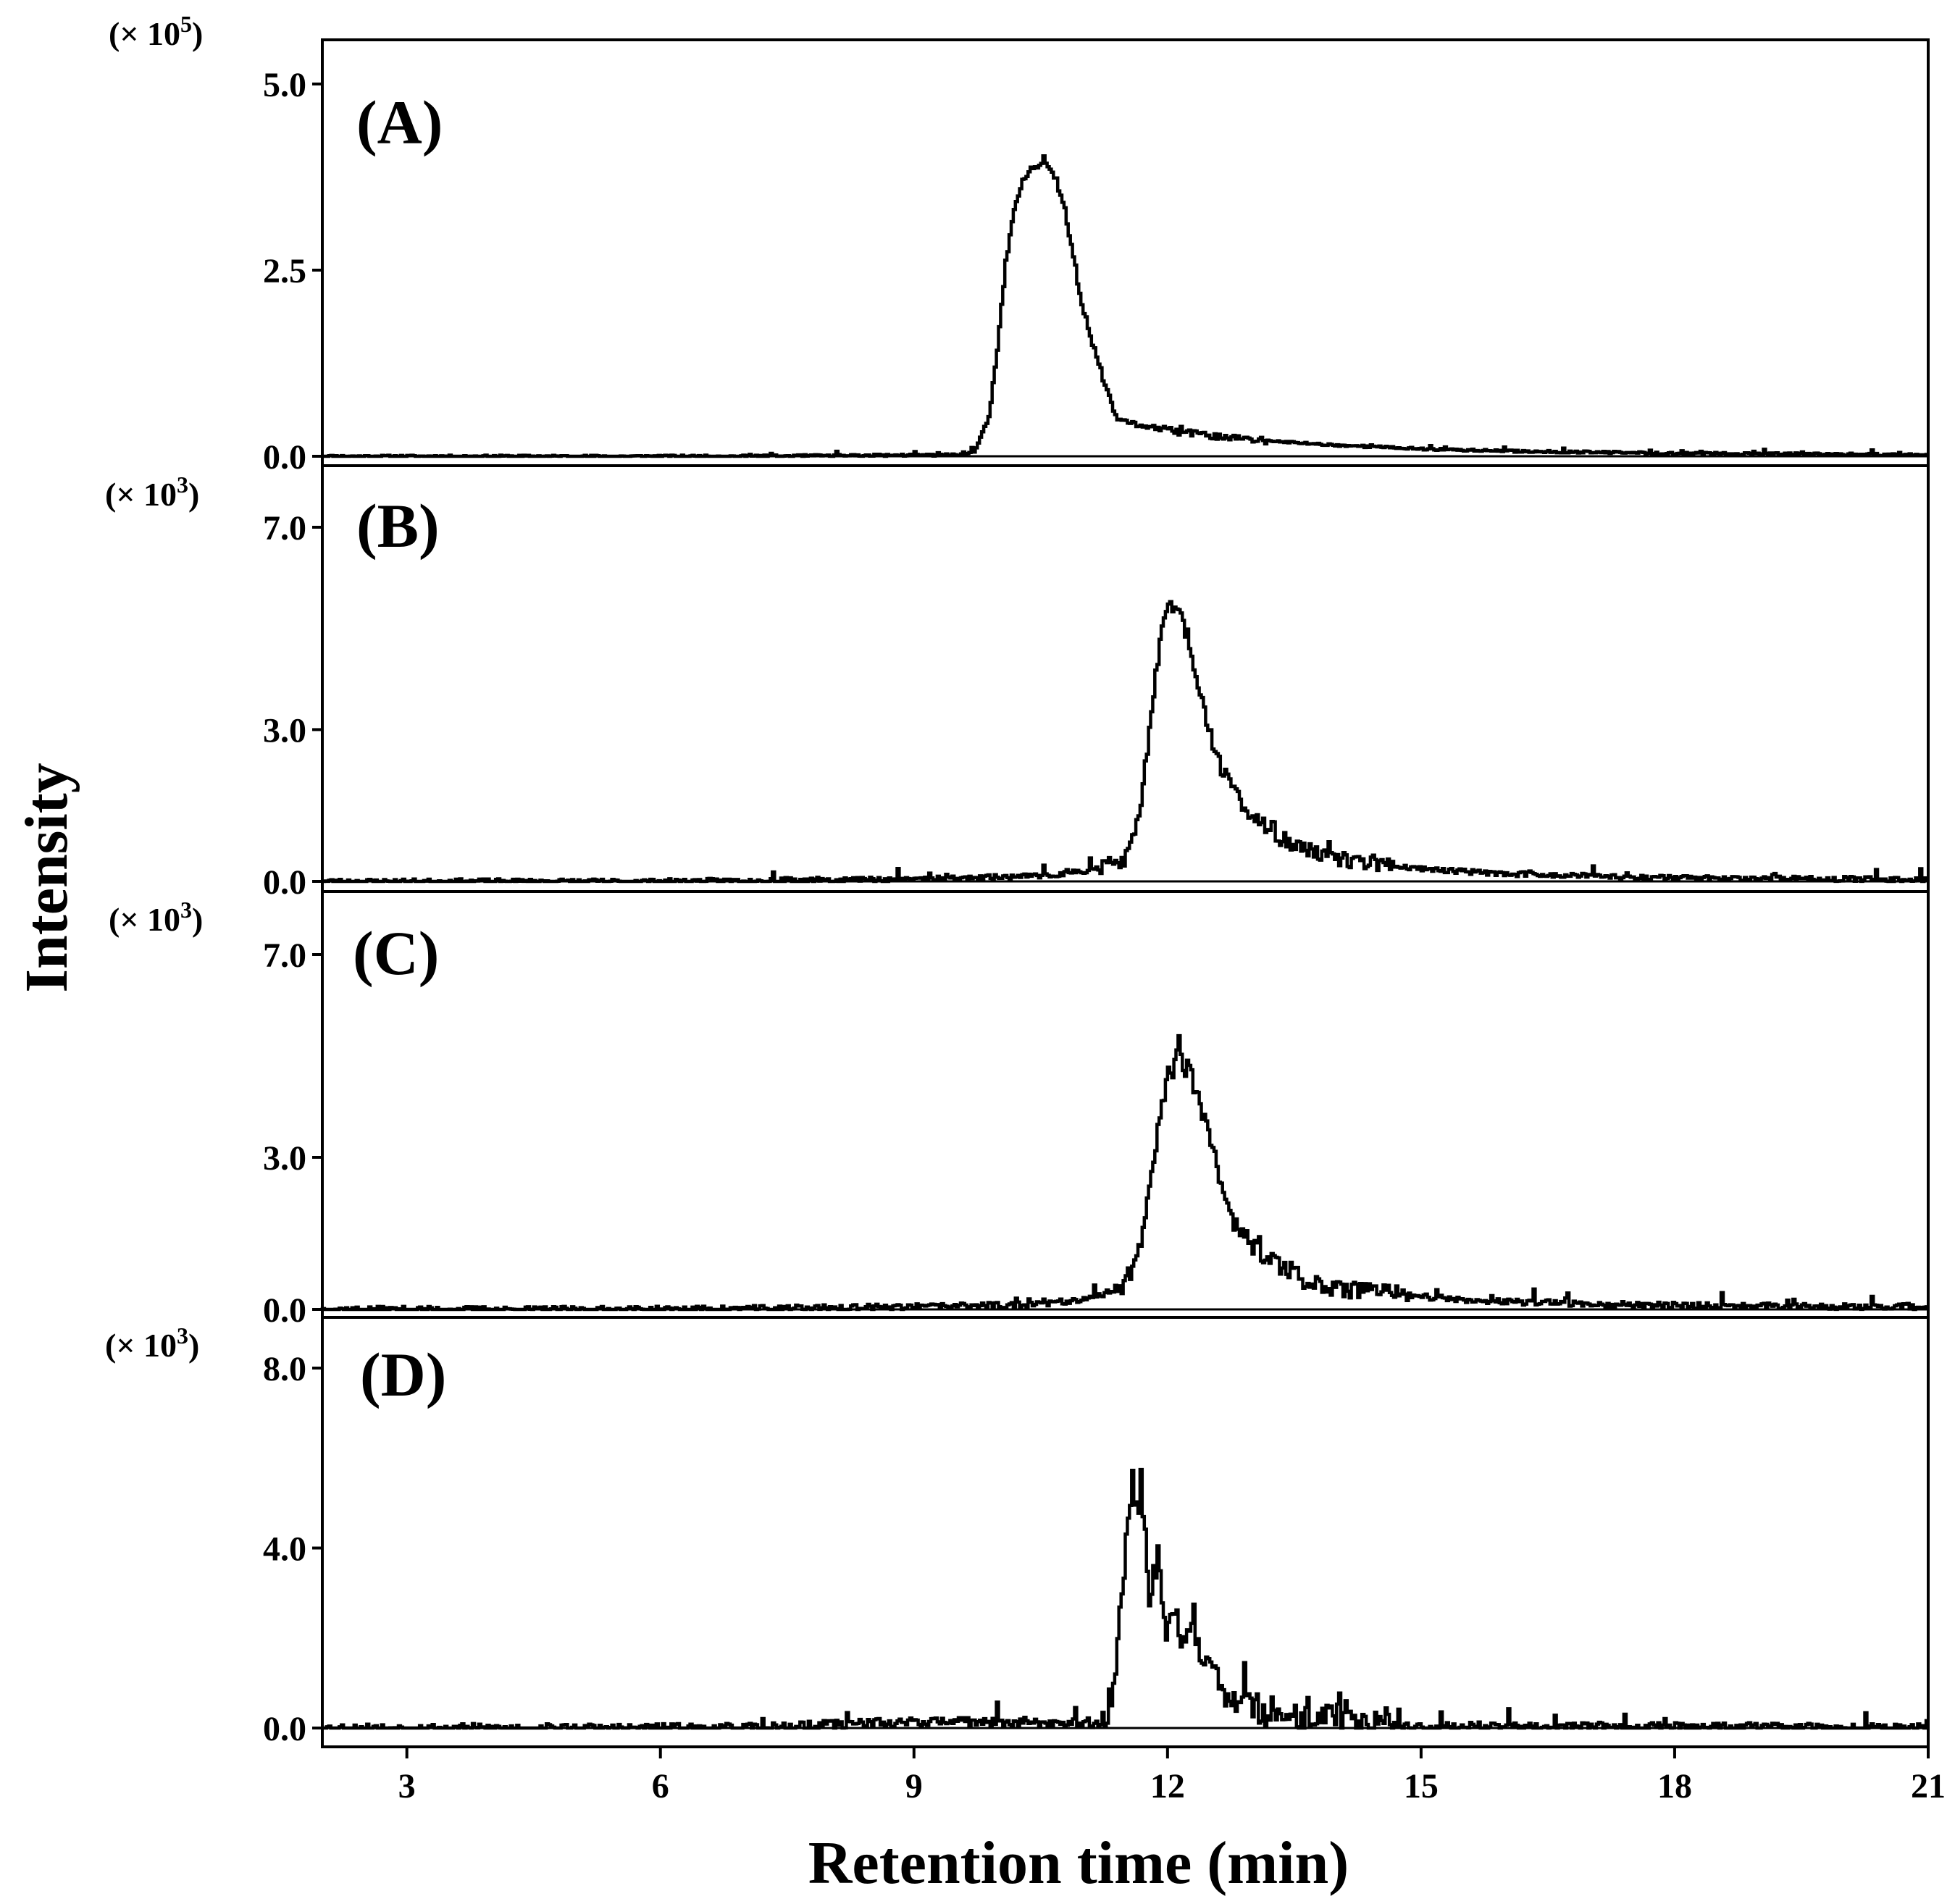 This screenshot has height=1904, width=1955. Describe the element at coordinates (284, 1549) in the screenshot. I see `y-tick-label: 4.0` at that location.